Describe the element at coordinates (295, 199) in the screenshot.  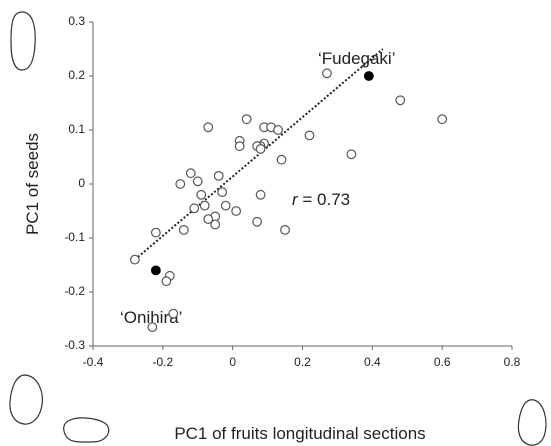
I see `correlation-symbol: r` at that location.